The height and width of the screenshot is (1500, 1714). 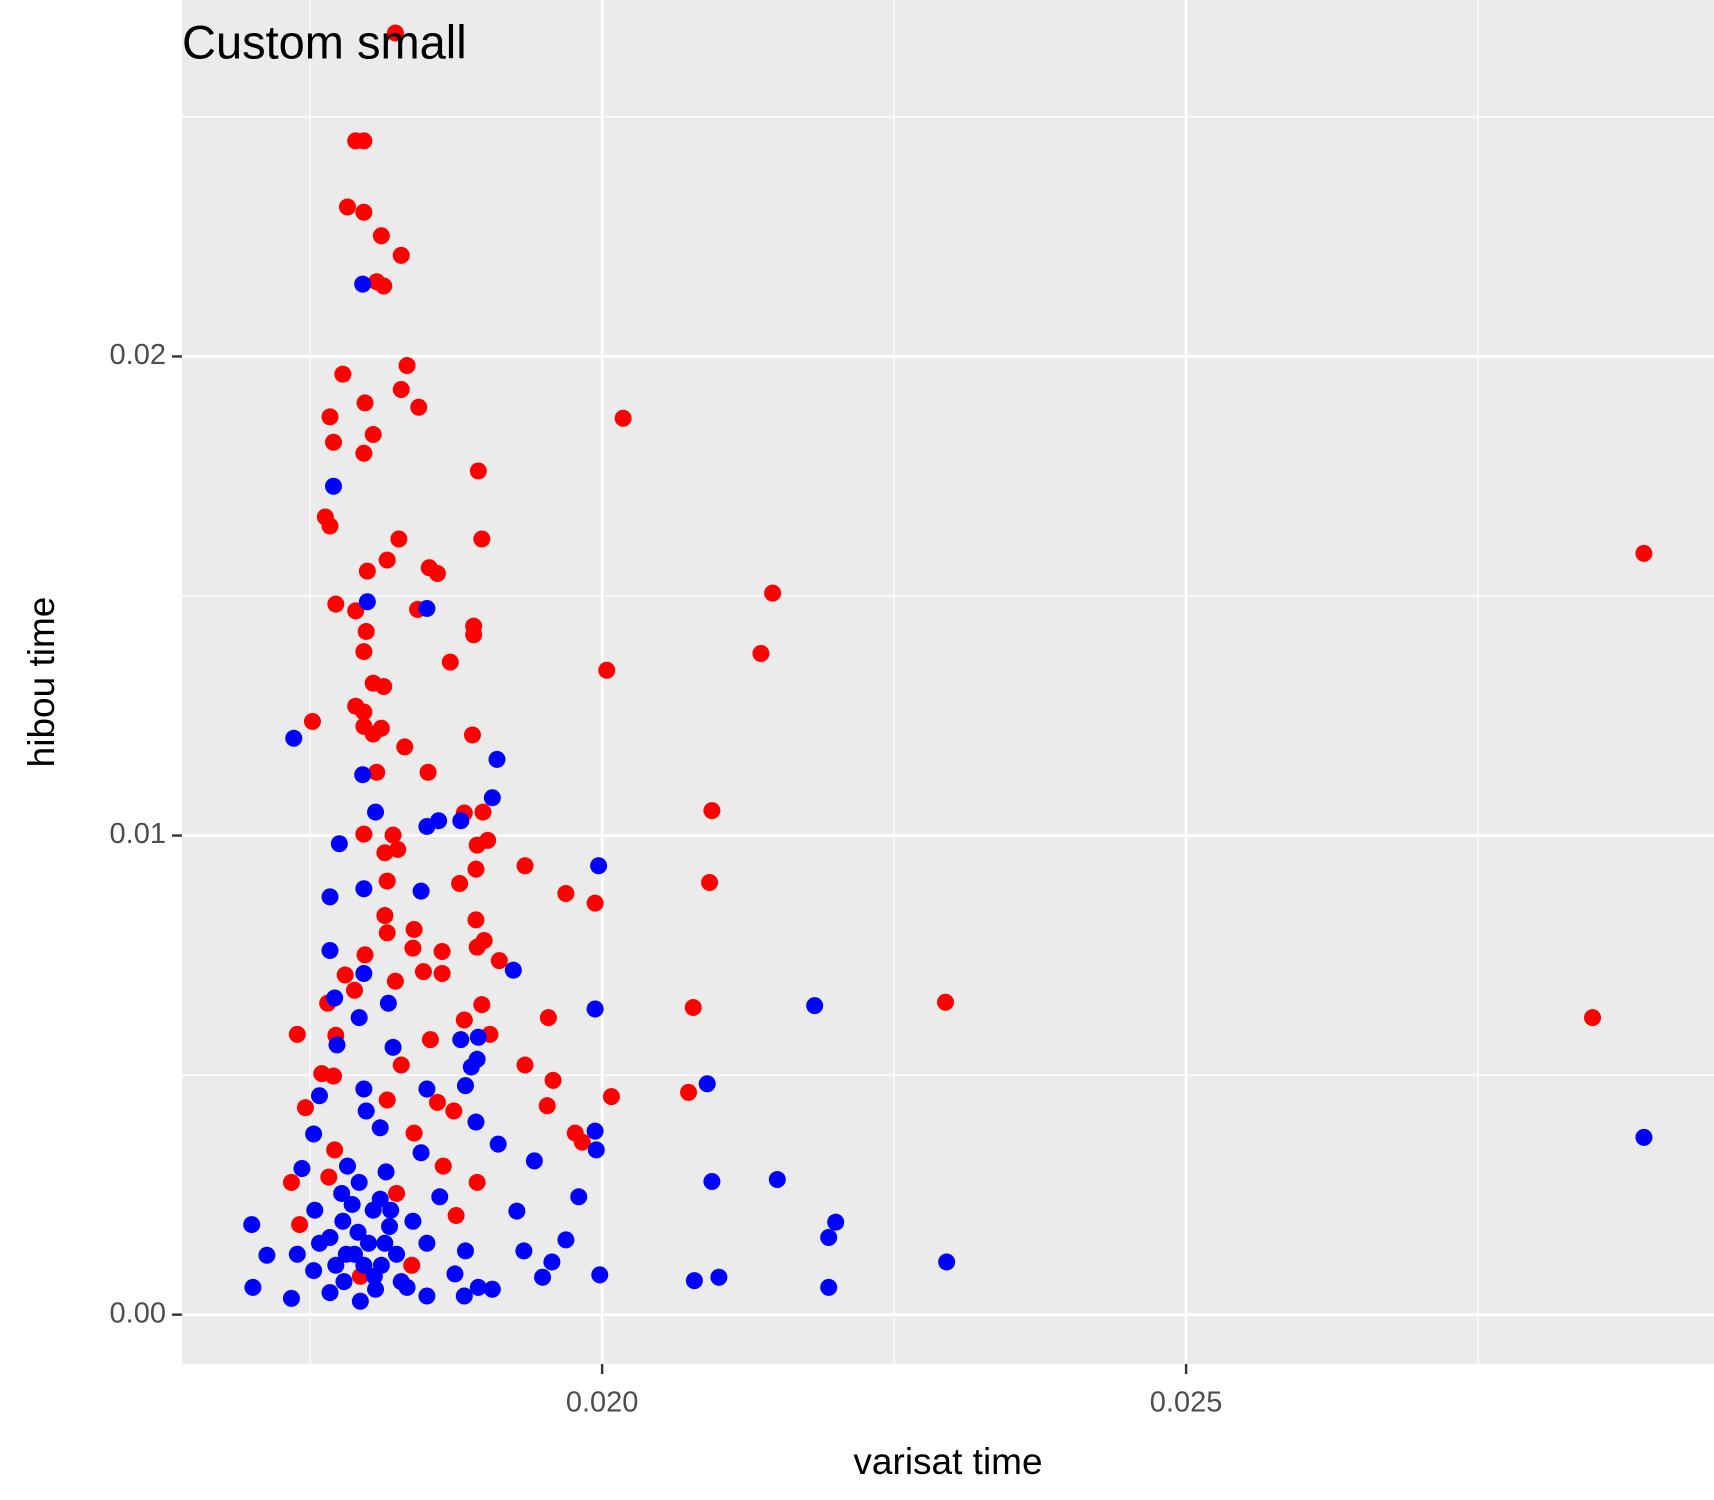 What do you see at coordinates (947, 1461) in the screenshot?
I see `x-axis-title: varisat time` at bounding box center [947, 1461].